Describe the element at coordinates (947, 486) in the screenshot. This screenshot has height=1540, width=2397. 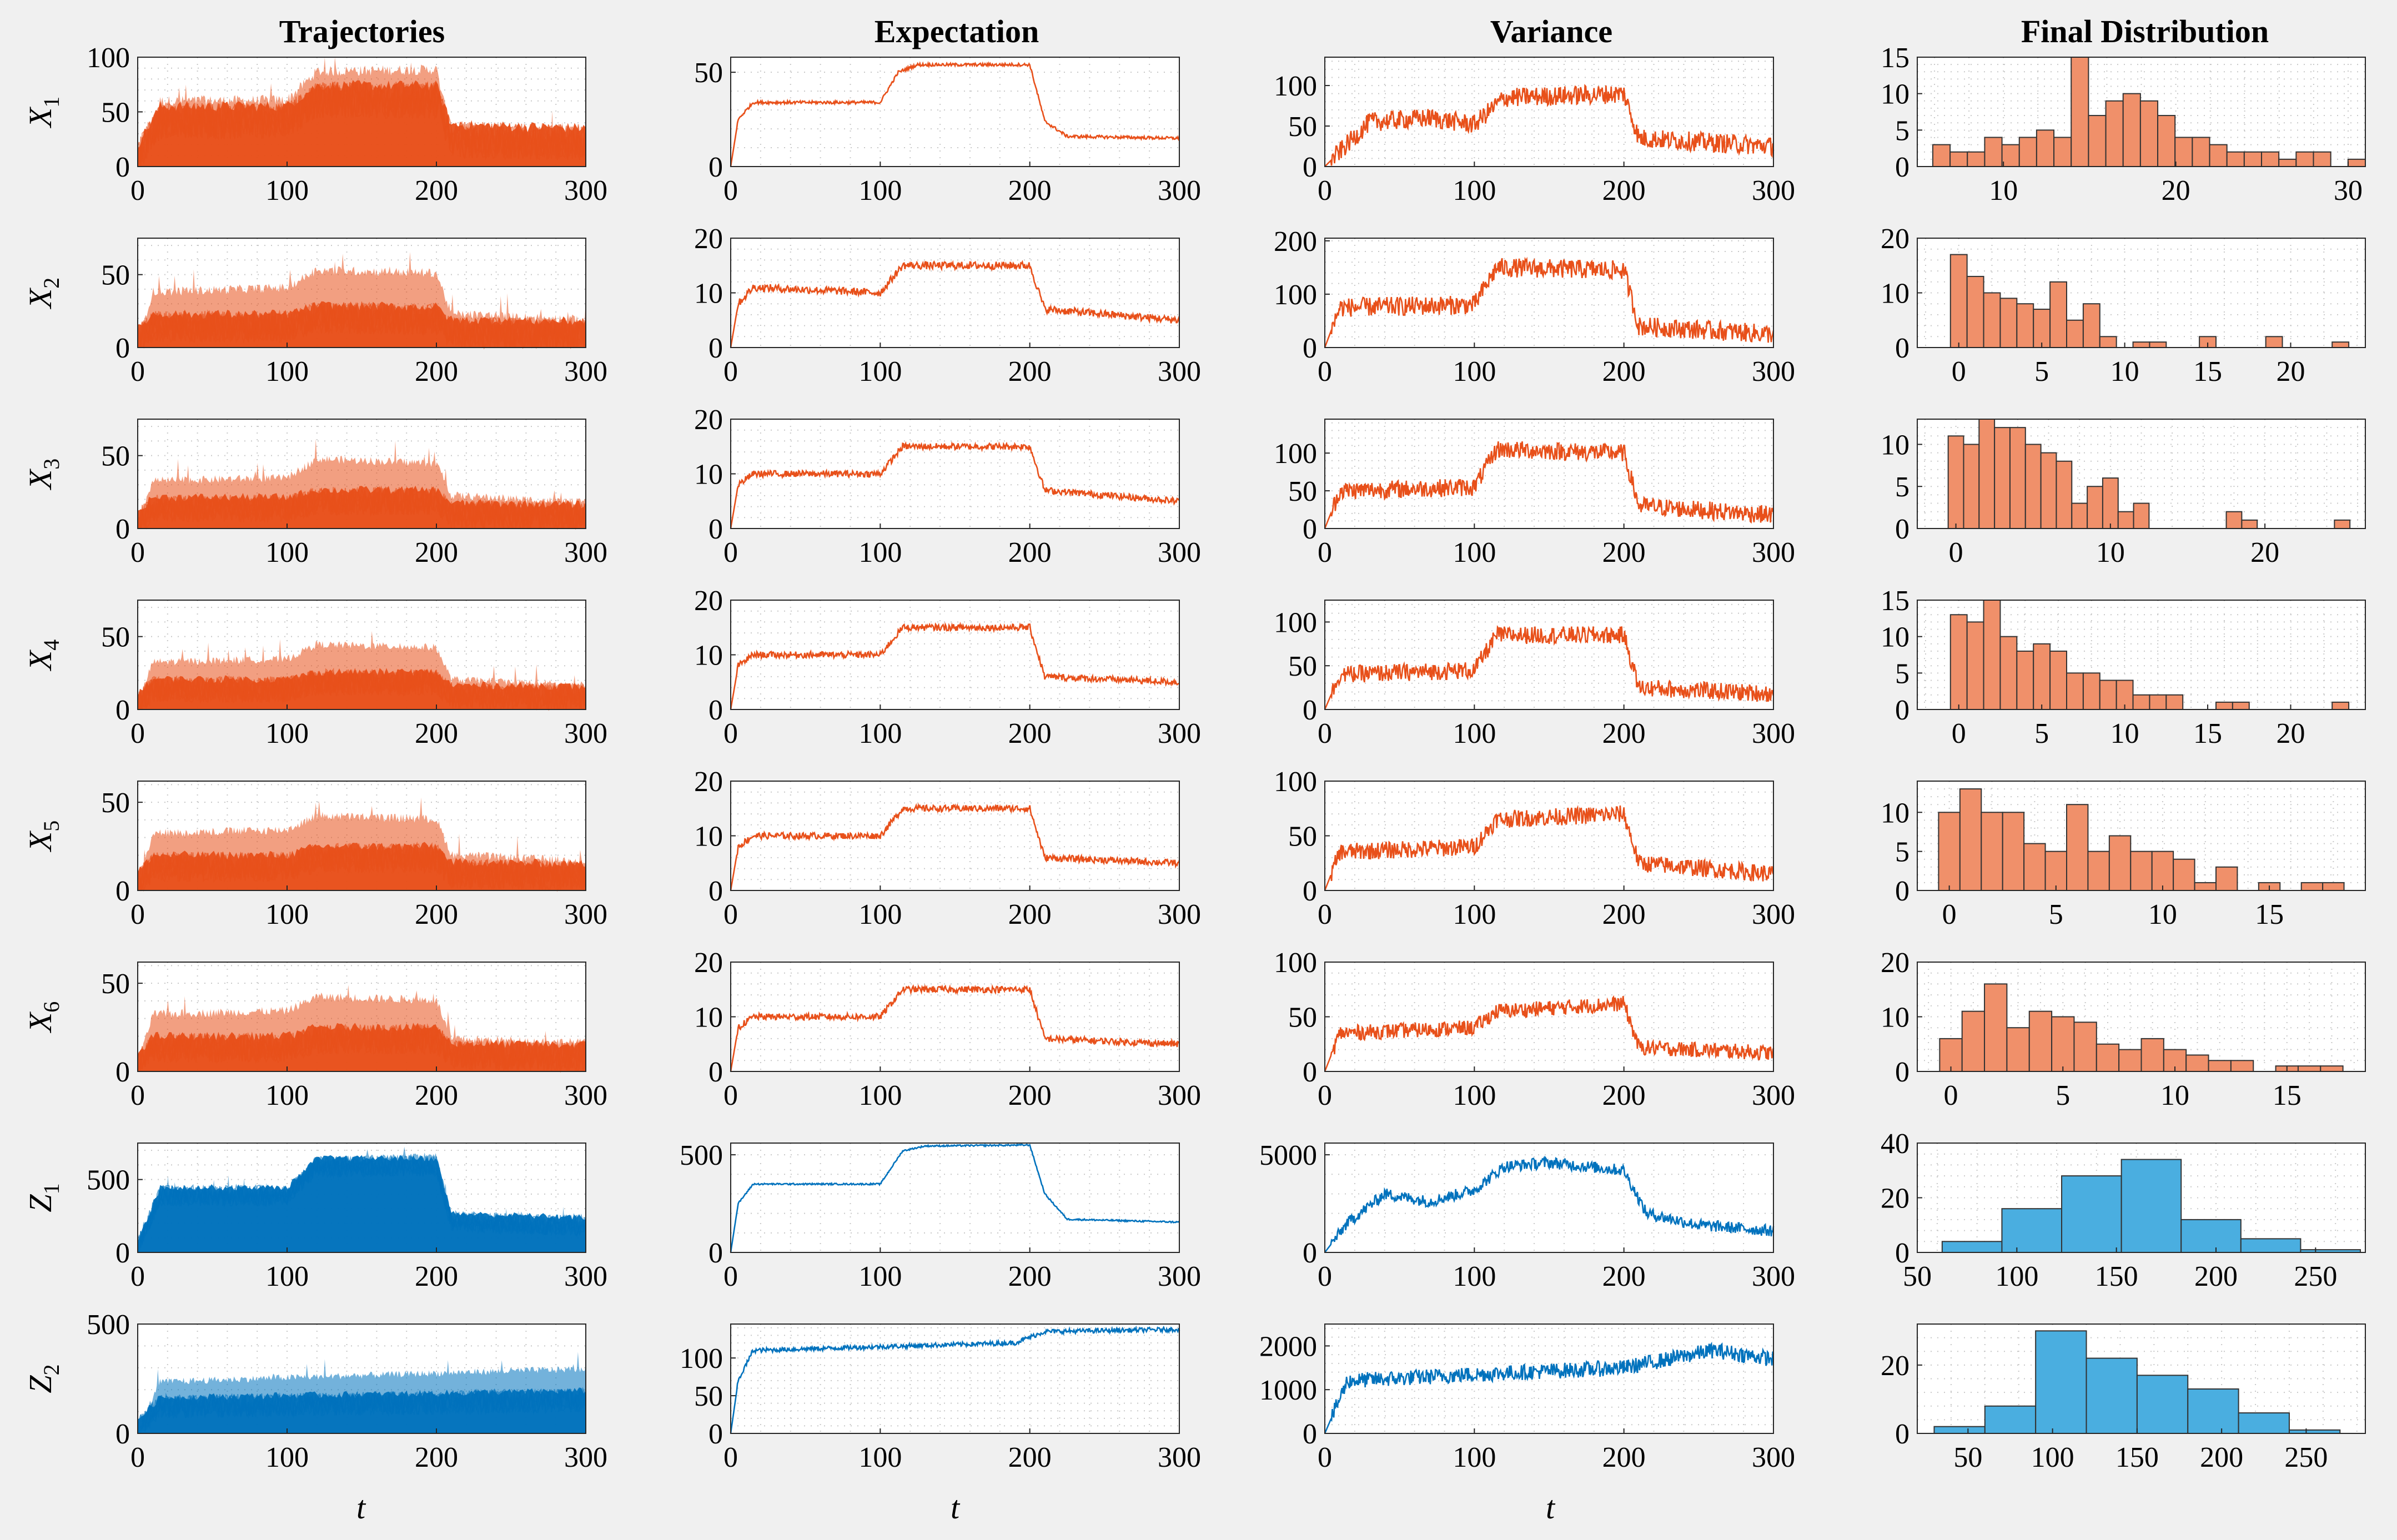
I see `panel-exp-X3: 0 100 200 300 0 10 20` at that location.